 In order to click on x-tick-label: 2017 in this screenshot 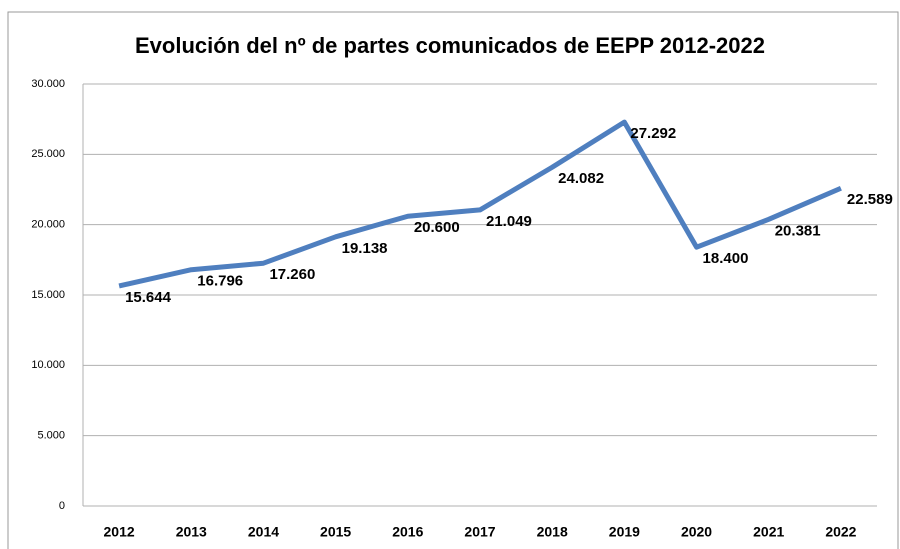, I will do `click(479, 532)`.